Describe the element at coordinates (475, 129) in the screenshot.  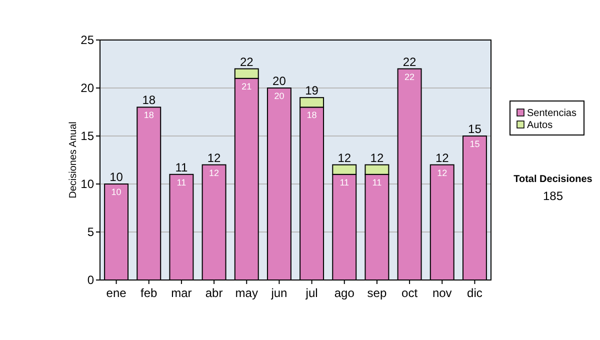
I see `total-label: 15` at that location.